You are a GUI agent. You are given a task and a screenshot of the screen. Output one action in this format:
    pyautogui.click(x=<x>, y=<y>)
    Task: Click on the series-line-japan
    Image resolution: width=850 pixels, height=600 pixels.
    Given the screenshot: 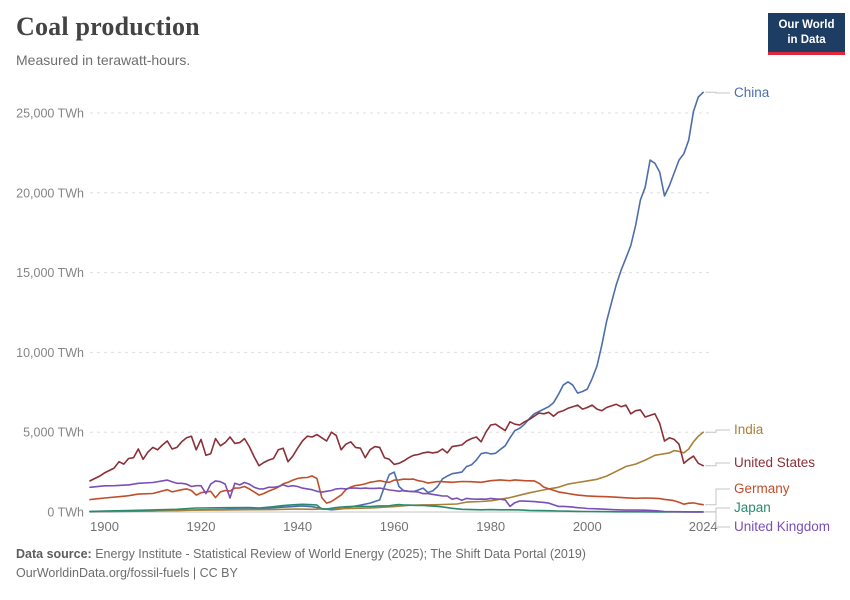 What is the action you would take?
    pyautogui.click(x=397, y=508)
    